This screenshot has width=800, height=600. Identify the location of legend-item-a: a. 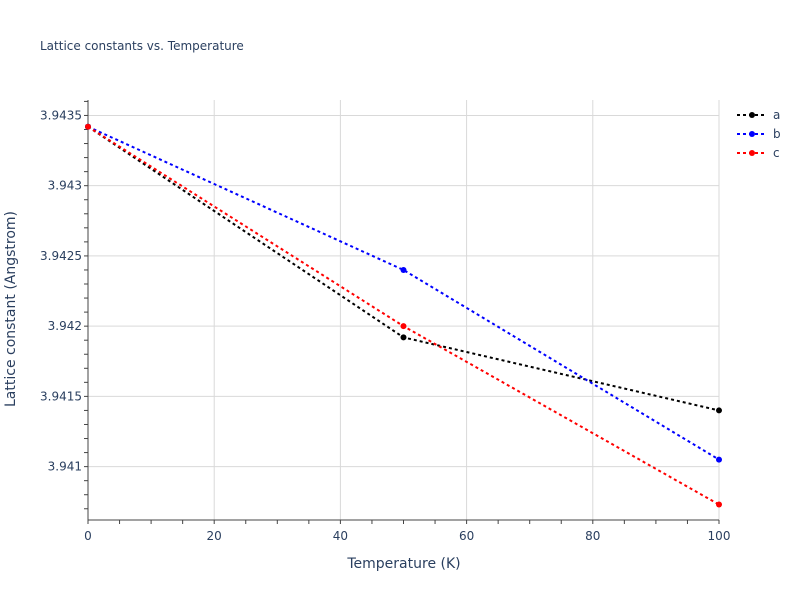
(758, 115).